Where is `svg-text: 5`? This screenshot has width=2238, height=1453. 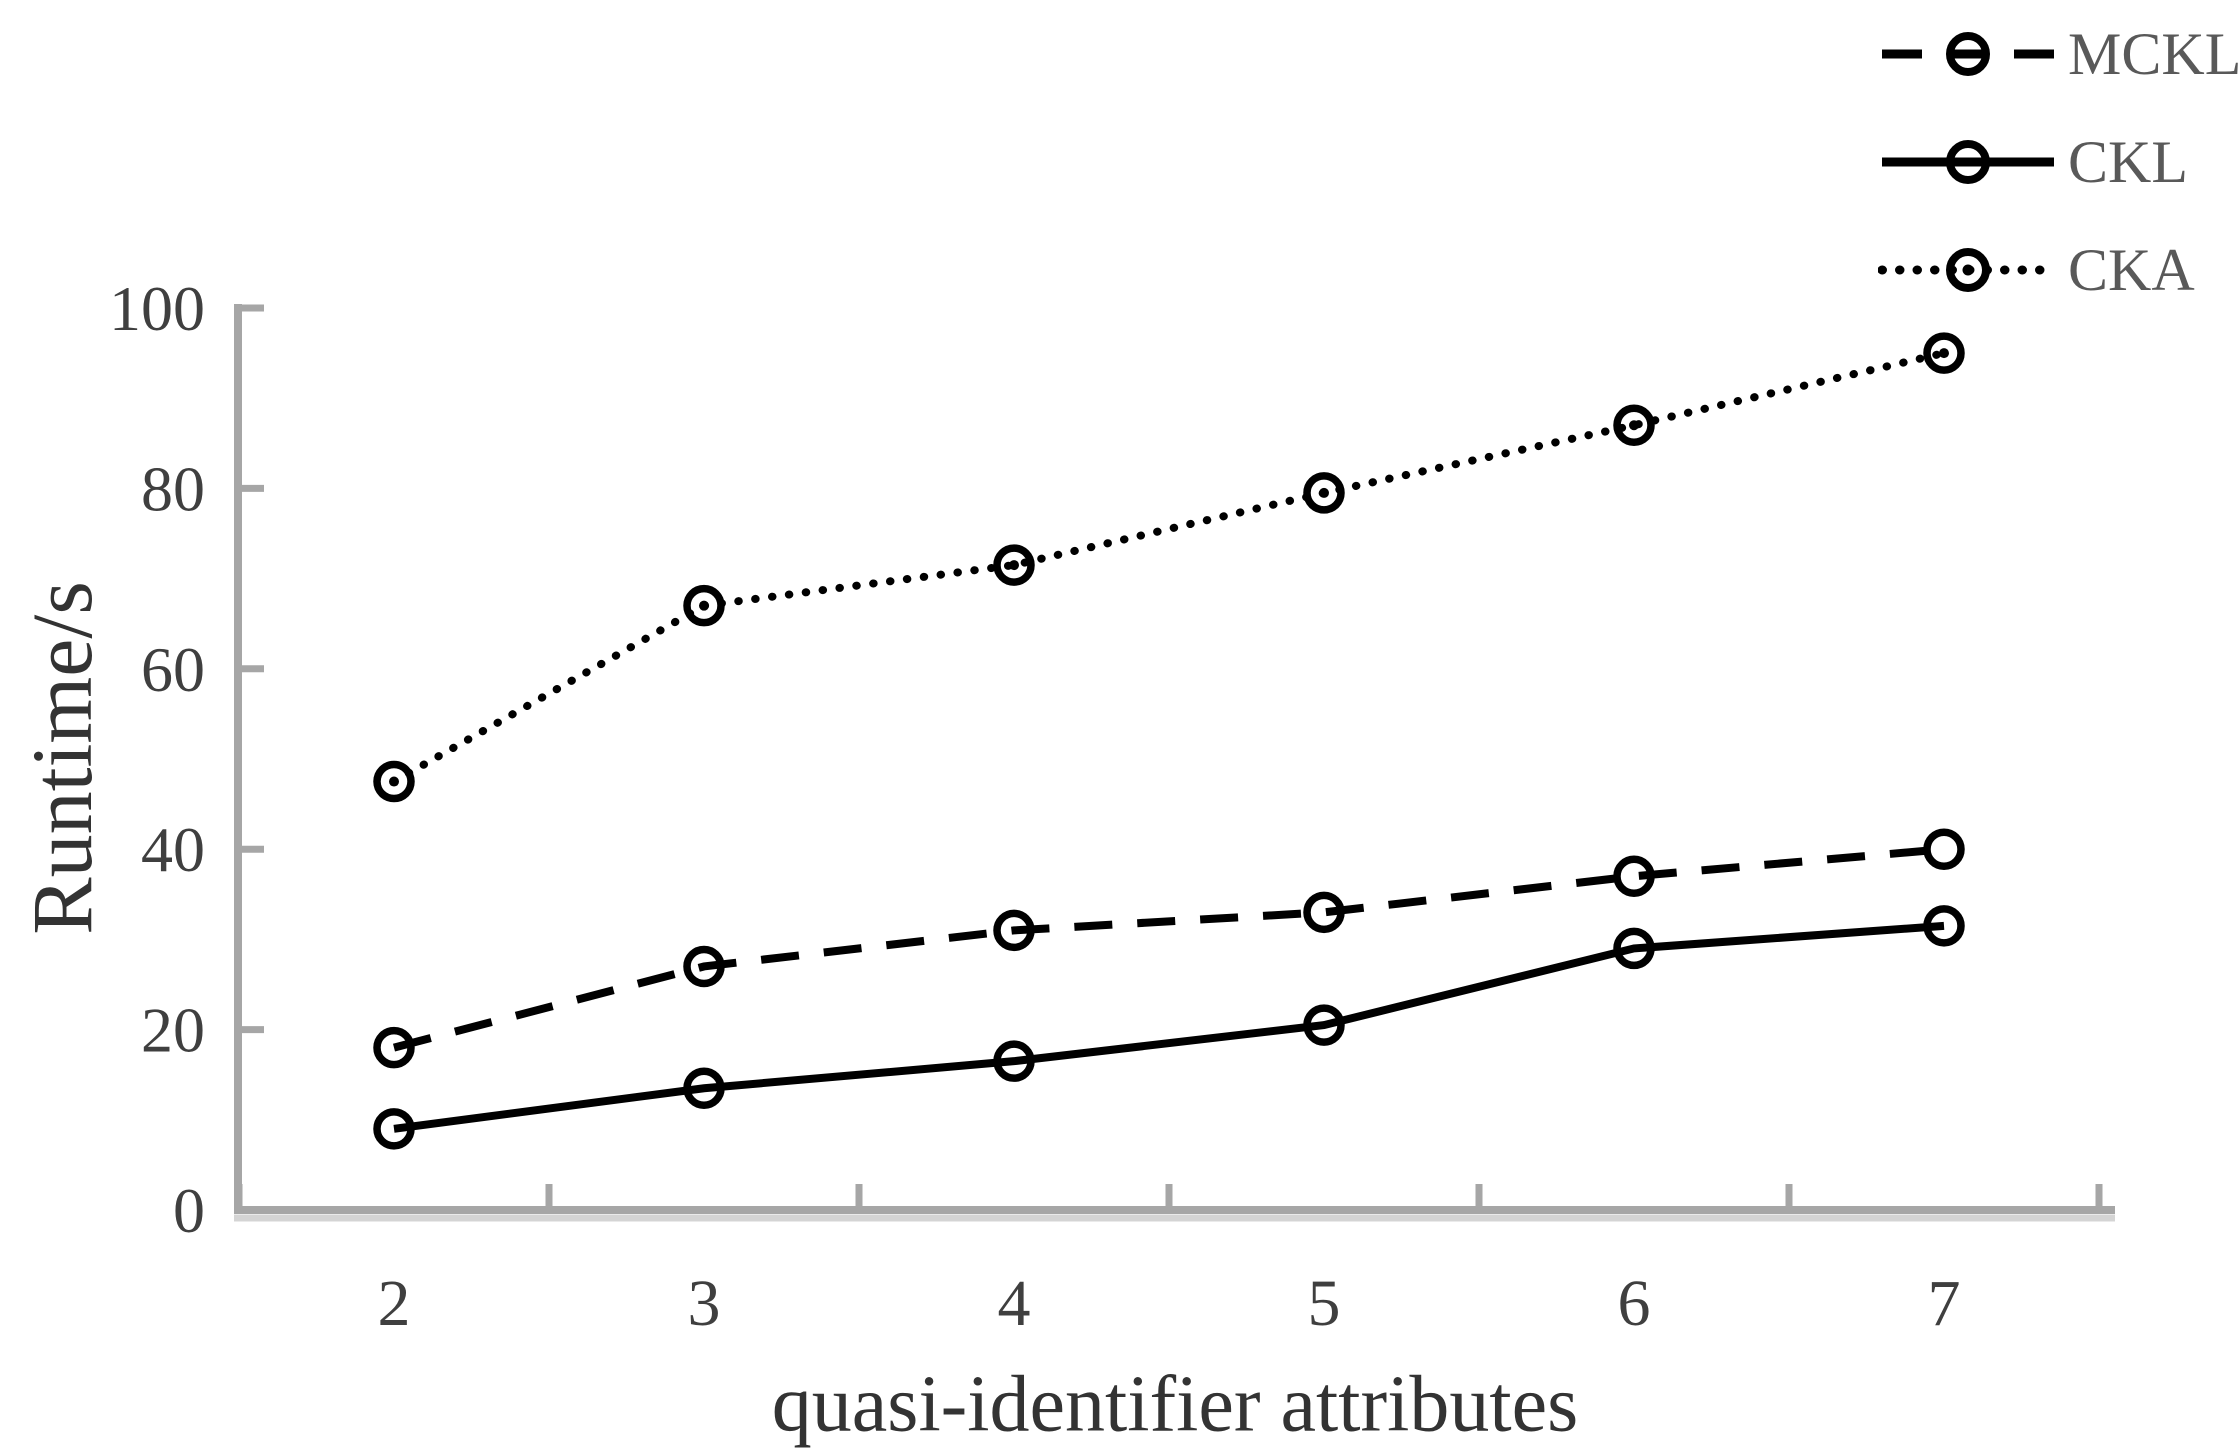
svg-text: 5 is located at coordinates (1324, 1303).